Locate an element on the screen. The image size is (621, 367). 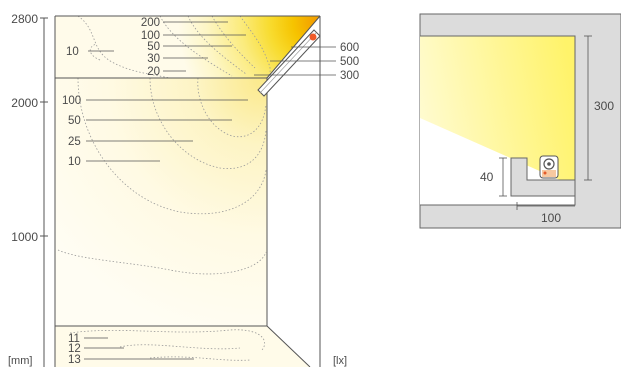
tick-label-1000: 1000 is located at coordinates (24, 237).